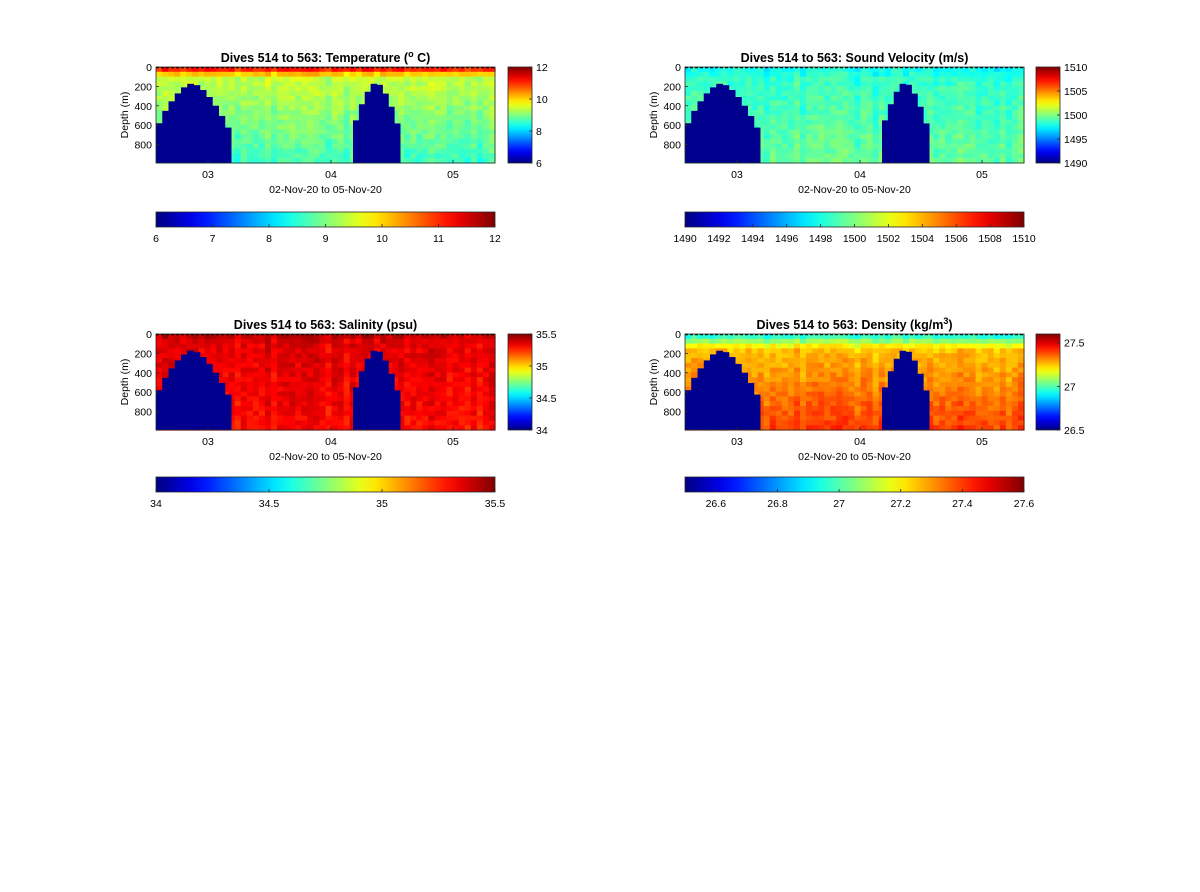 The height and width of the screenshot is (892, 1200). I want to click on colorbar-bottom-label: 34, so click(156, 504).